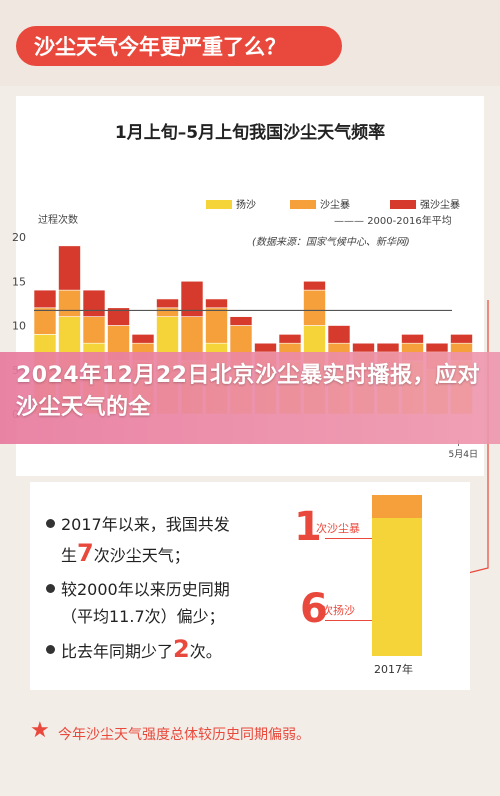 The height and width of the screenshot is (796, 500). What do you see at coordinates (331, 242) in the screenshot?
I see `data-source: (数据来源：国家气候中心、新华网)` at bounding box center [331, 242].